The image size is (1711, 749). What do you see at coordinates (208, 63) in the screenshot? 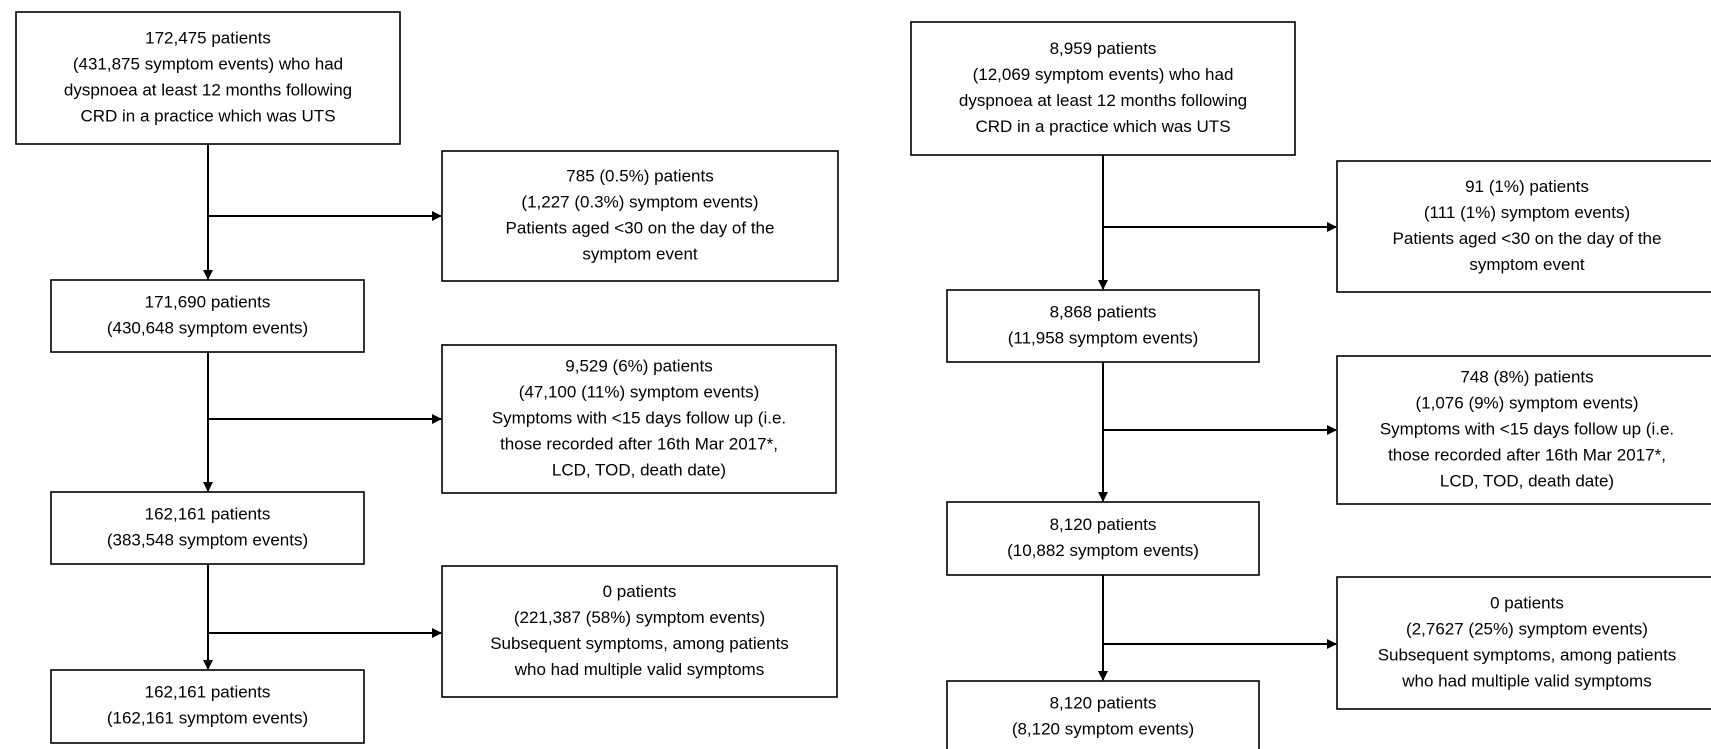
I see `box-text: (431,875 symptom events) who had` at bounding box center [208, 63].